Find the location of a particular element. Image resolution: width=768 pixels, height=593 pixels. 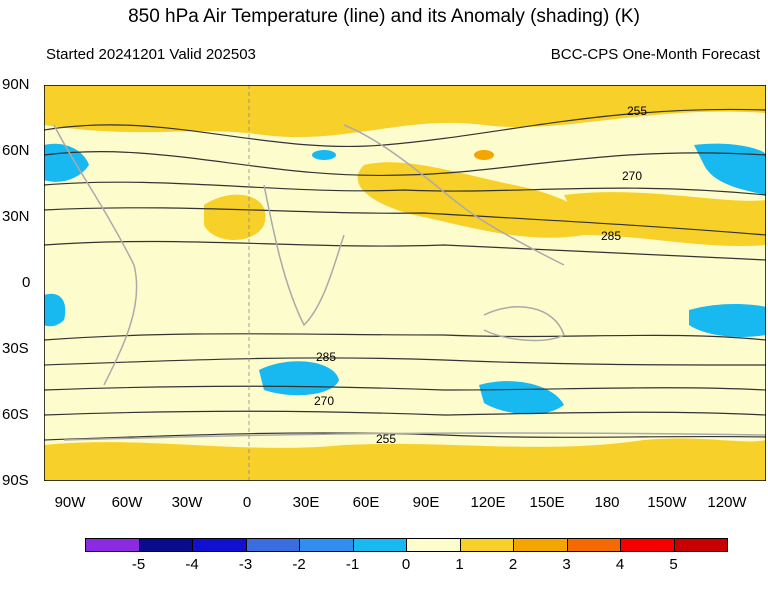

colorbar-label: 5 is located at coordinates (673, 564).